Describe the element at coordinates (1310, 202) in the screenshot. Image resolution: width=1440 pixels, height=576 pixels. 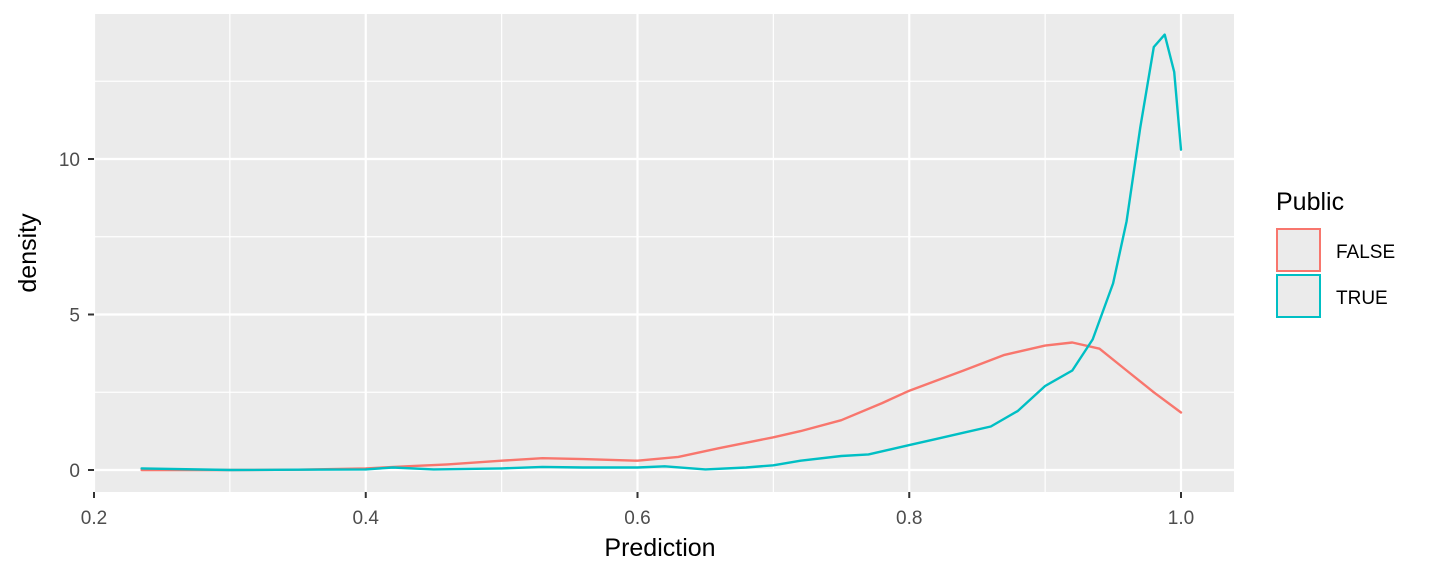
I see `legend-title: Public` at that location.